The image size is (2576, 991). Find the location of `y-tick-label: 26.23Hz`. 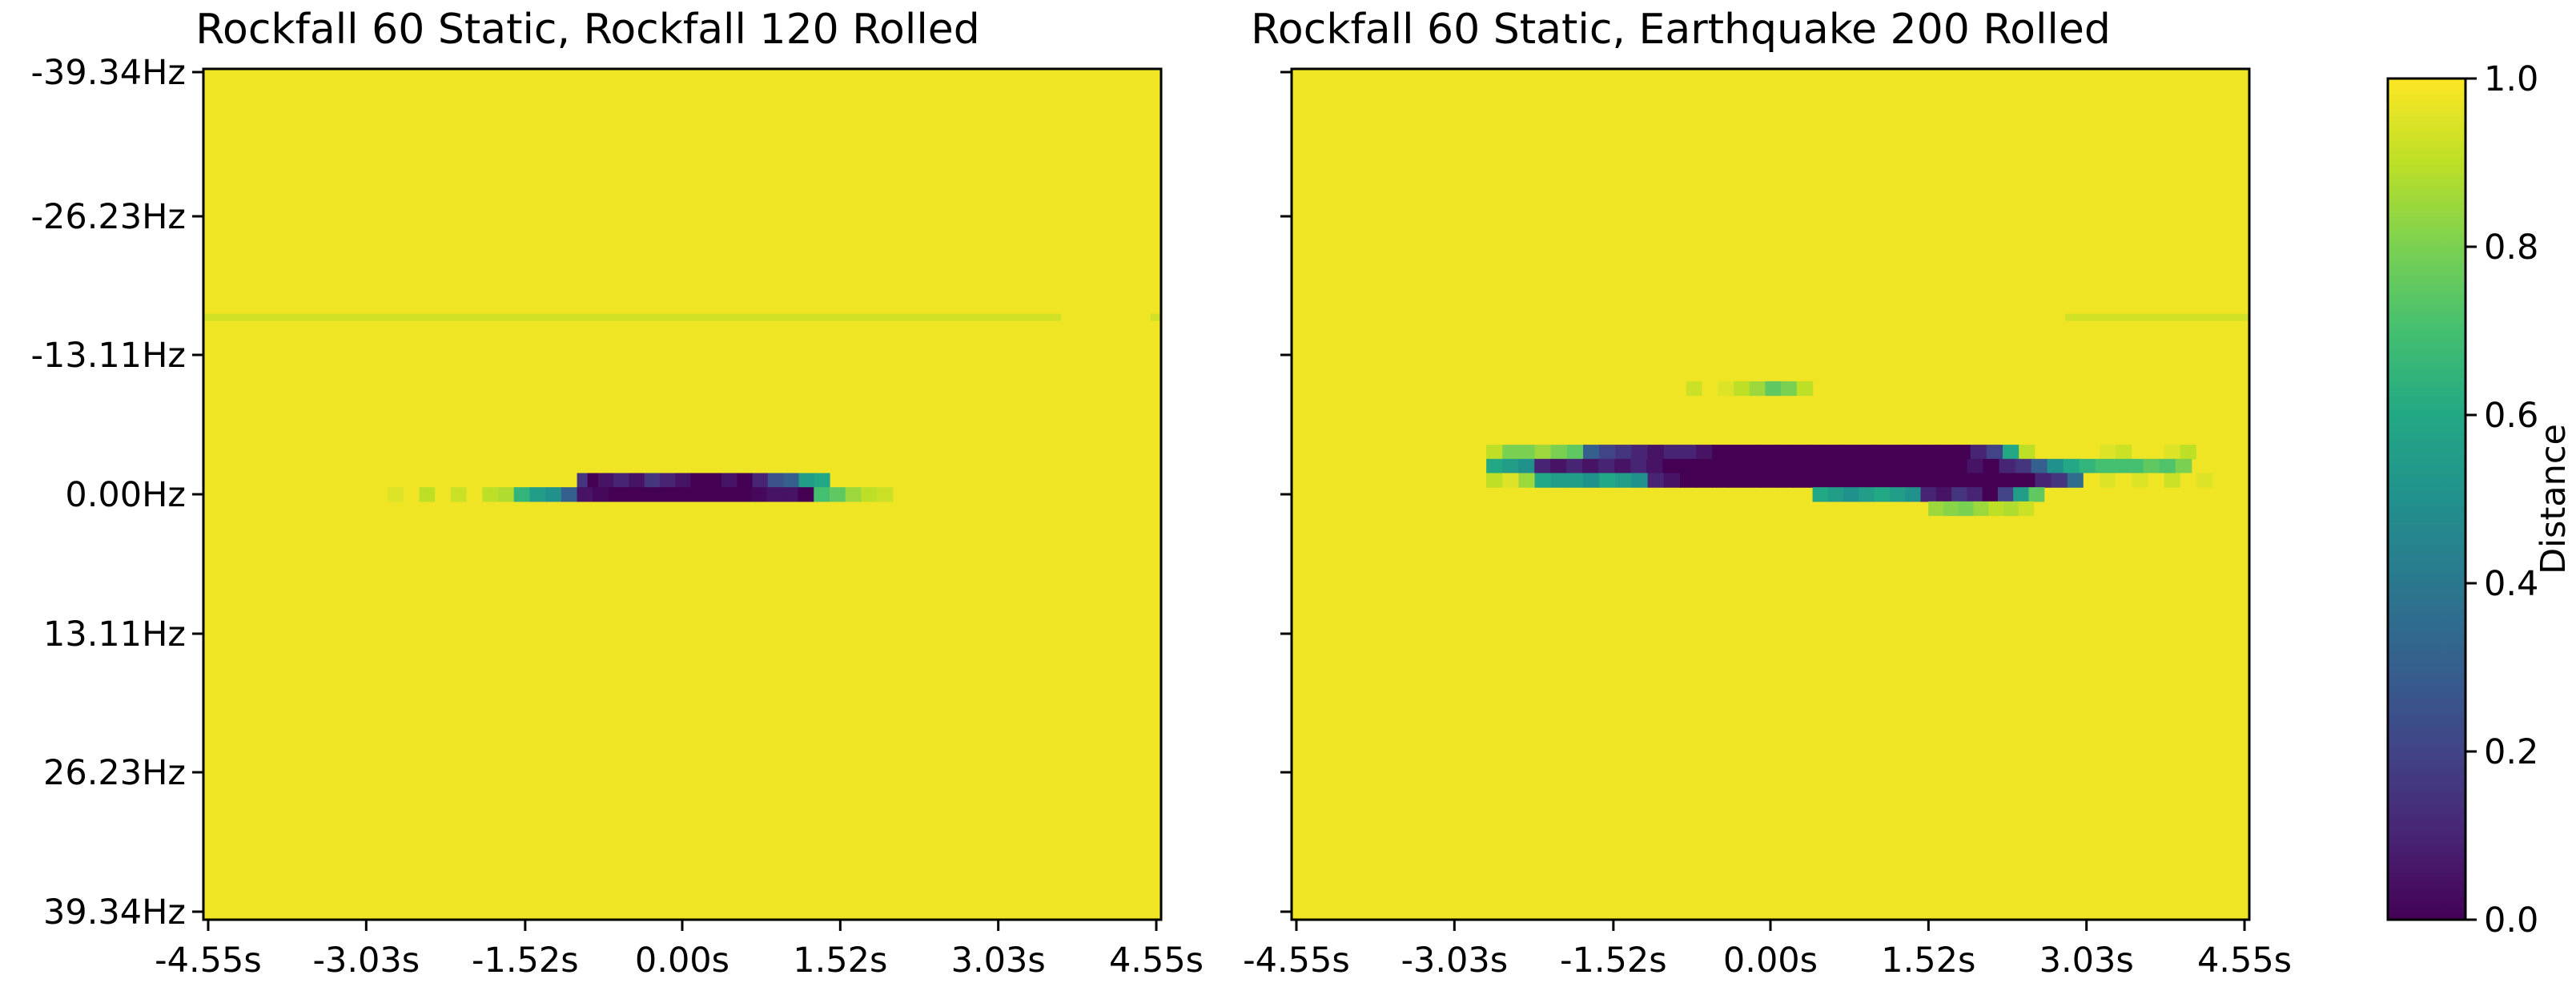

y-tick-label: 26.23Hz is located at coordinates (114, 773).